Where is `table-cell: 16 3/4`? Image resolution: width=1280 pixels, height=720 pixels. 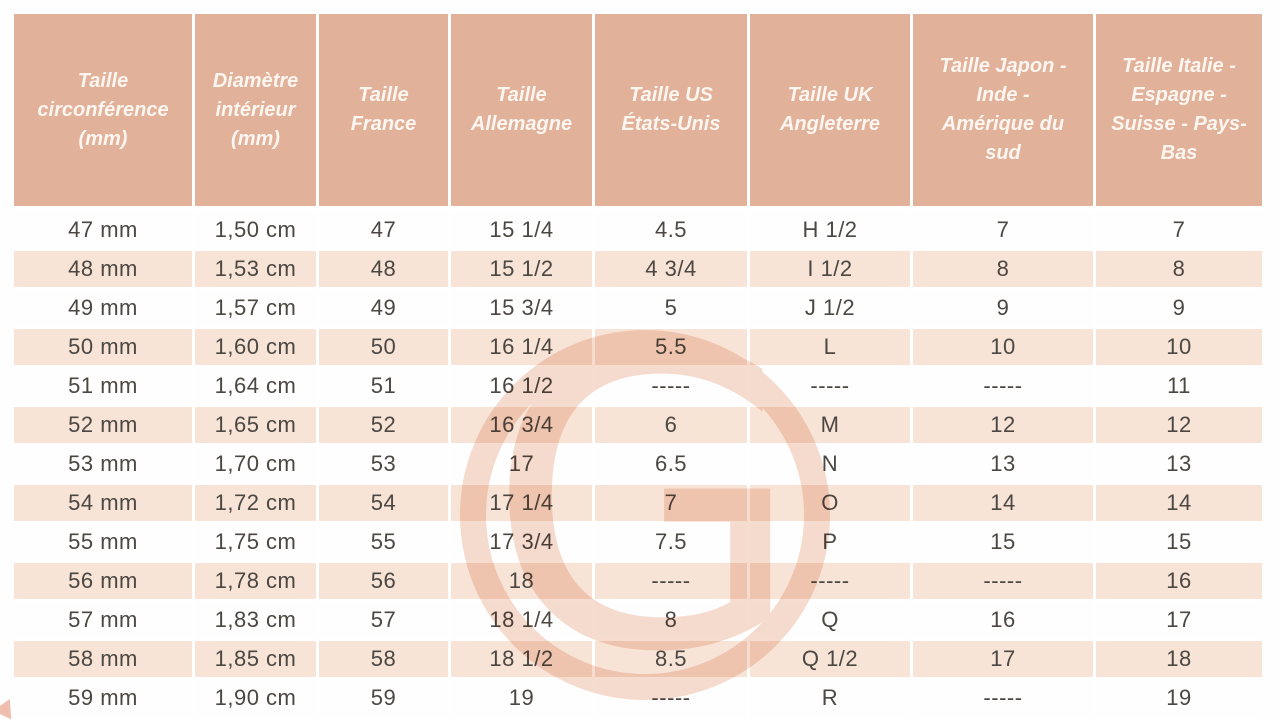 table-cell: 16 3/4 is located at coordinates (520, 426).